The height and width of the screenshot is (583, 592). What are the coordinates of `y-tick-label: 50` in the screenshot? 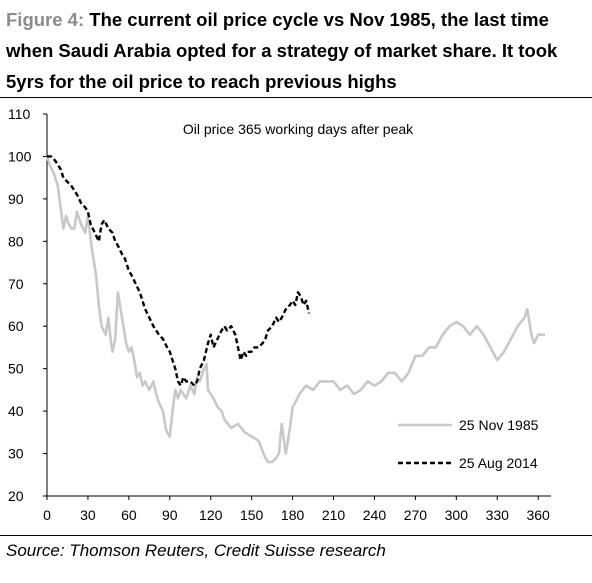 It's located at (16, 369).